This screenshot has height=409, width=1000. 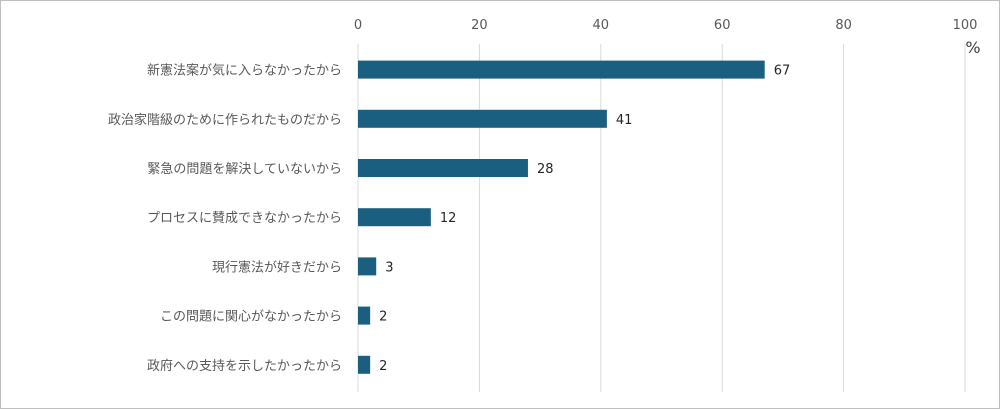 I want to click on category-label: 政治家階級のために作られたものだから, so click(x=225, y=120).